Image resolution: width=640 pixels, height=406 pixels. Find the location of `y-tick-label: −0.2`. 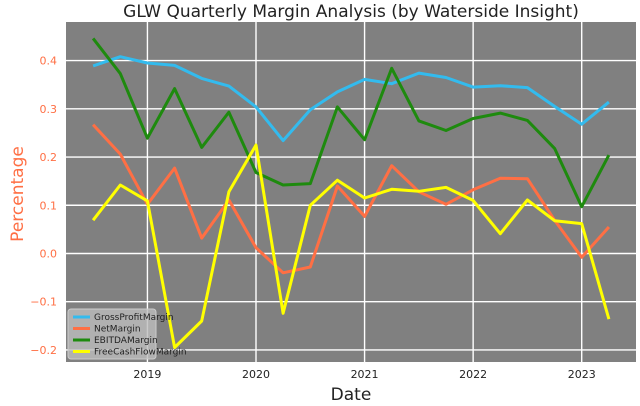

y-tick-label: −0.2 is located at coordinates (43, 350).